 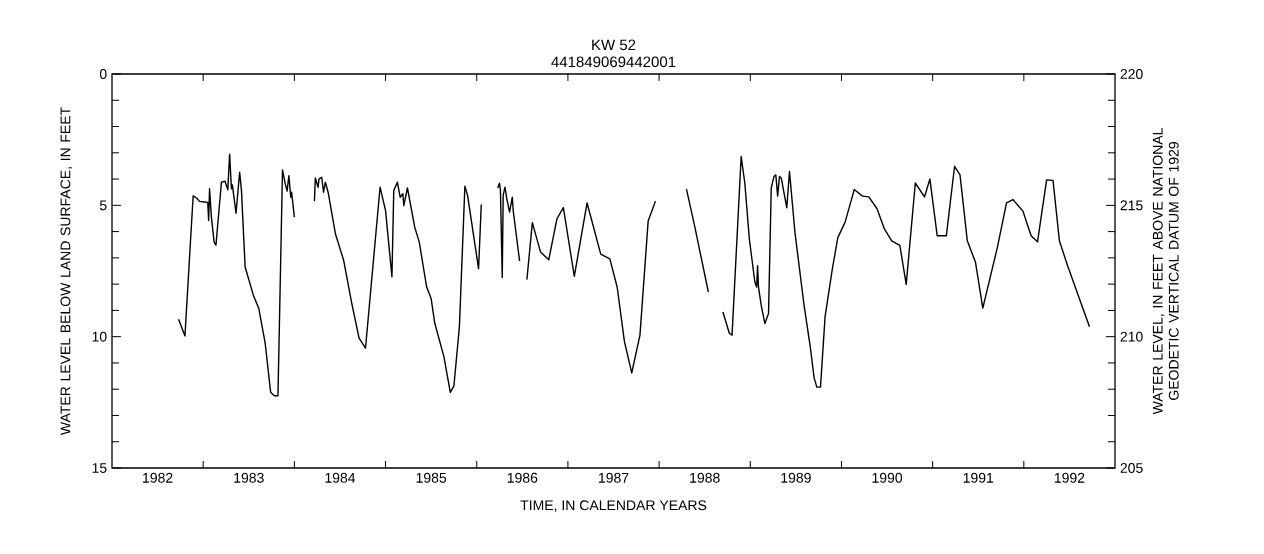 I want to click on y2-axis-title: WATER LEVEL, IN FEET ABOVE NATIONAL GEODETIC VERTICAL DATUM OF 1929, so click(x=1165, y=271).